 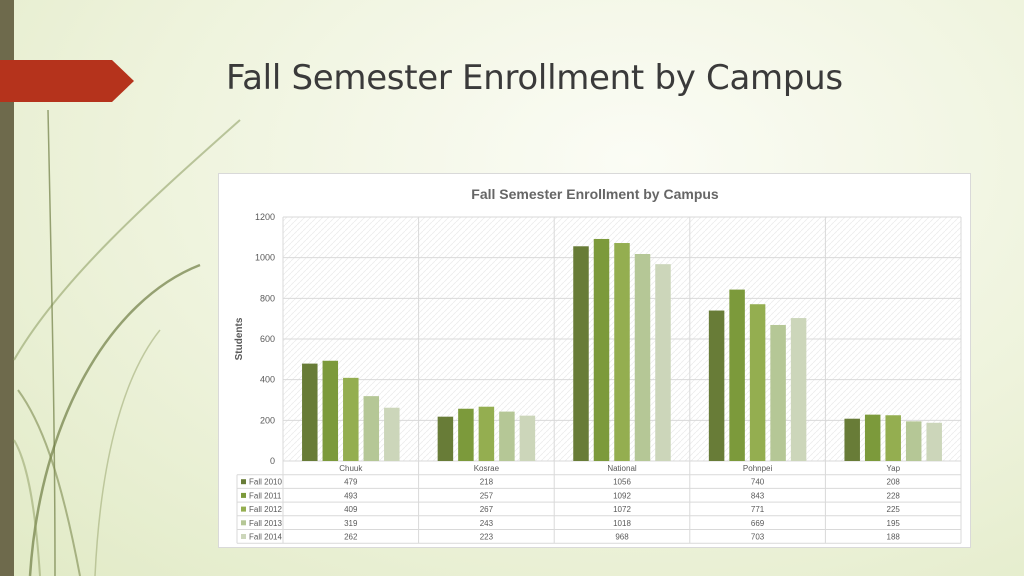 What do you see at coordinates (622, 468) in the screenshot?
I see `x-tick-label: National` at bounding box center [622, 468].